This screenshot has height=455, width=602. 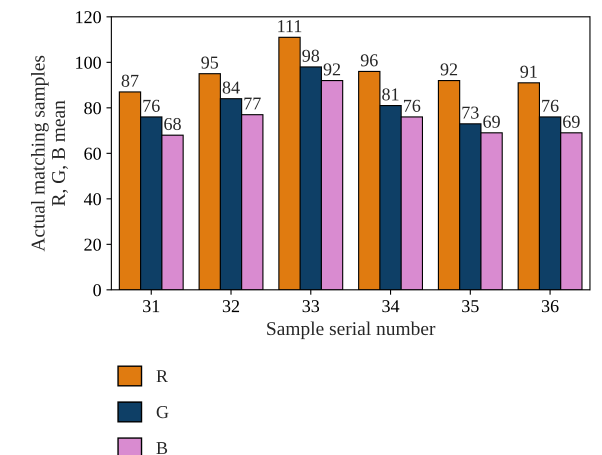 What do you see at coordinates (470, 306) in the screenshot?
I see `x-tick-label: 35` at bounding box center [470, 306].